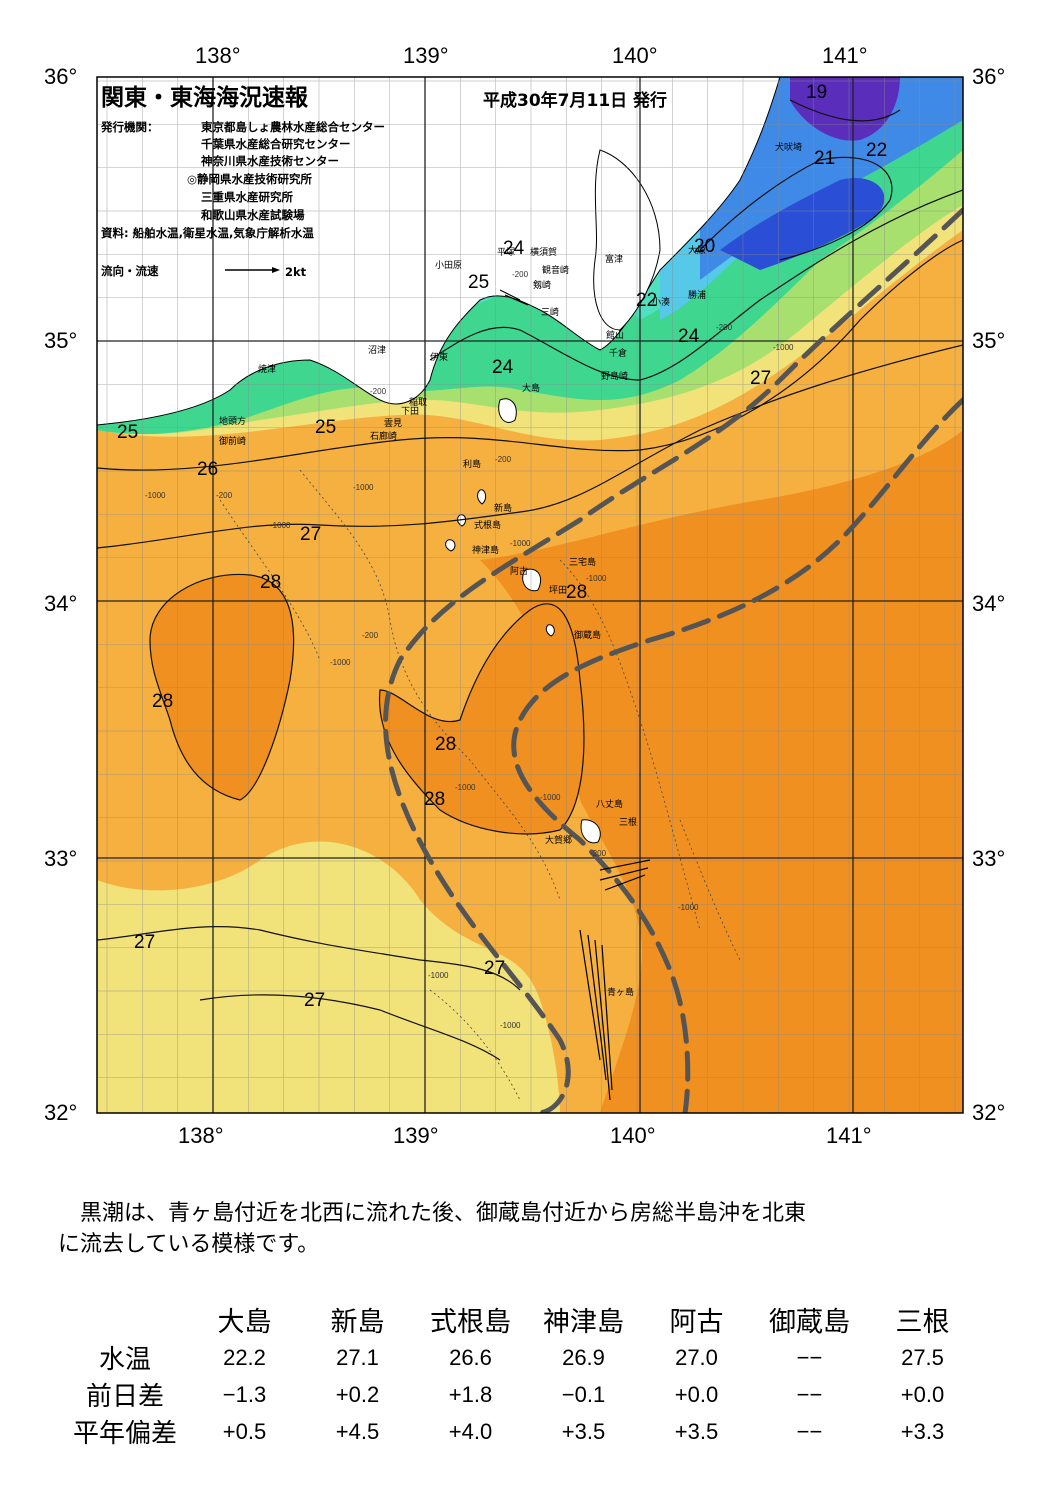 The height and width of the screenshot is (1503, 1064). I want to click on place-label: 稲取, so click(418, 402).